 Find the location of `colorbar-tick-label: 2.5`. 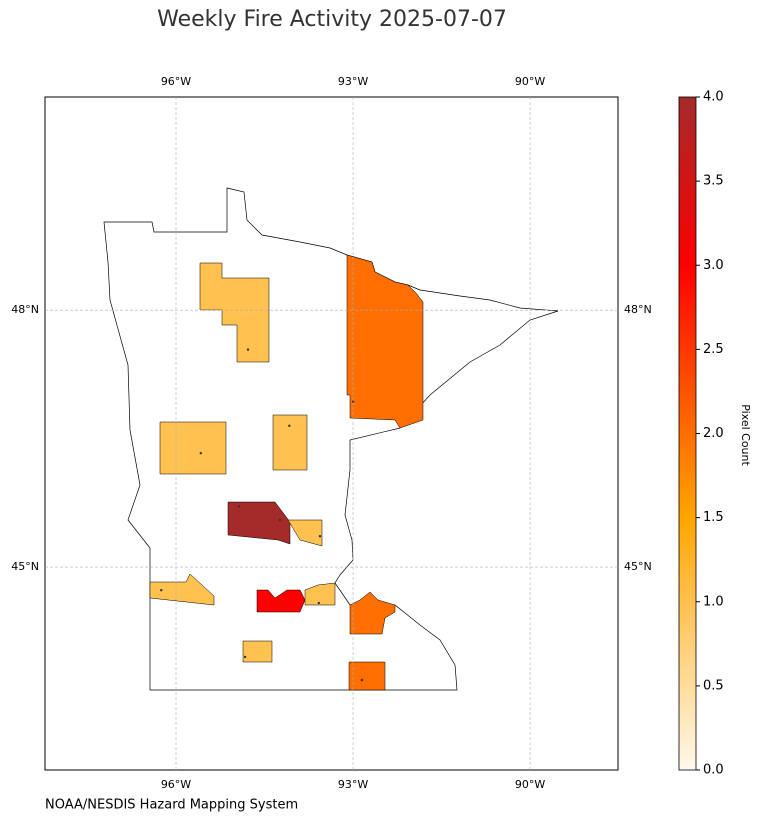

colorbar-tick-label: 2.5 is located at coordinates (713, 349).